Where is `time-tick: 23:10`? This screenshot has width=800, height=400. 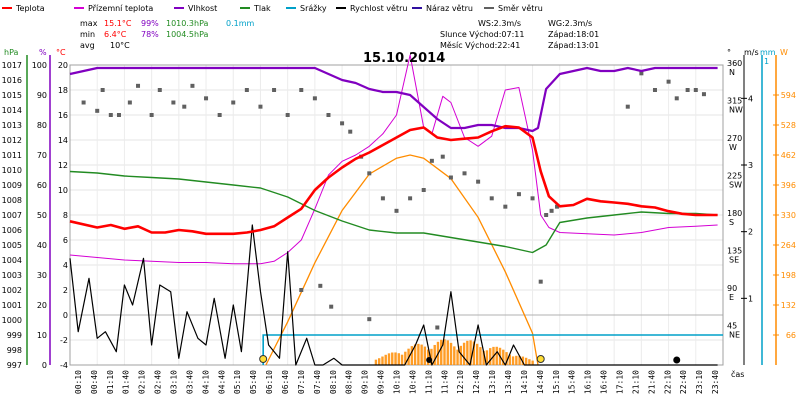 time-tick: 23:10 is located at coordinates (699, 382).